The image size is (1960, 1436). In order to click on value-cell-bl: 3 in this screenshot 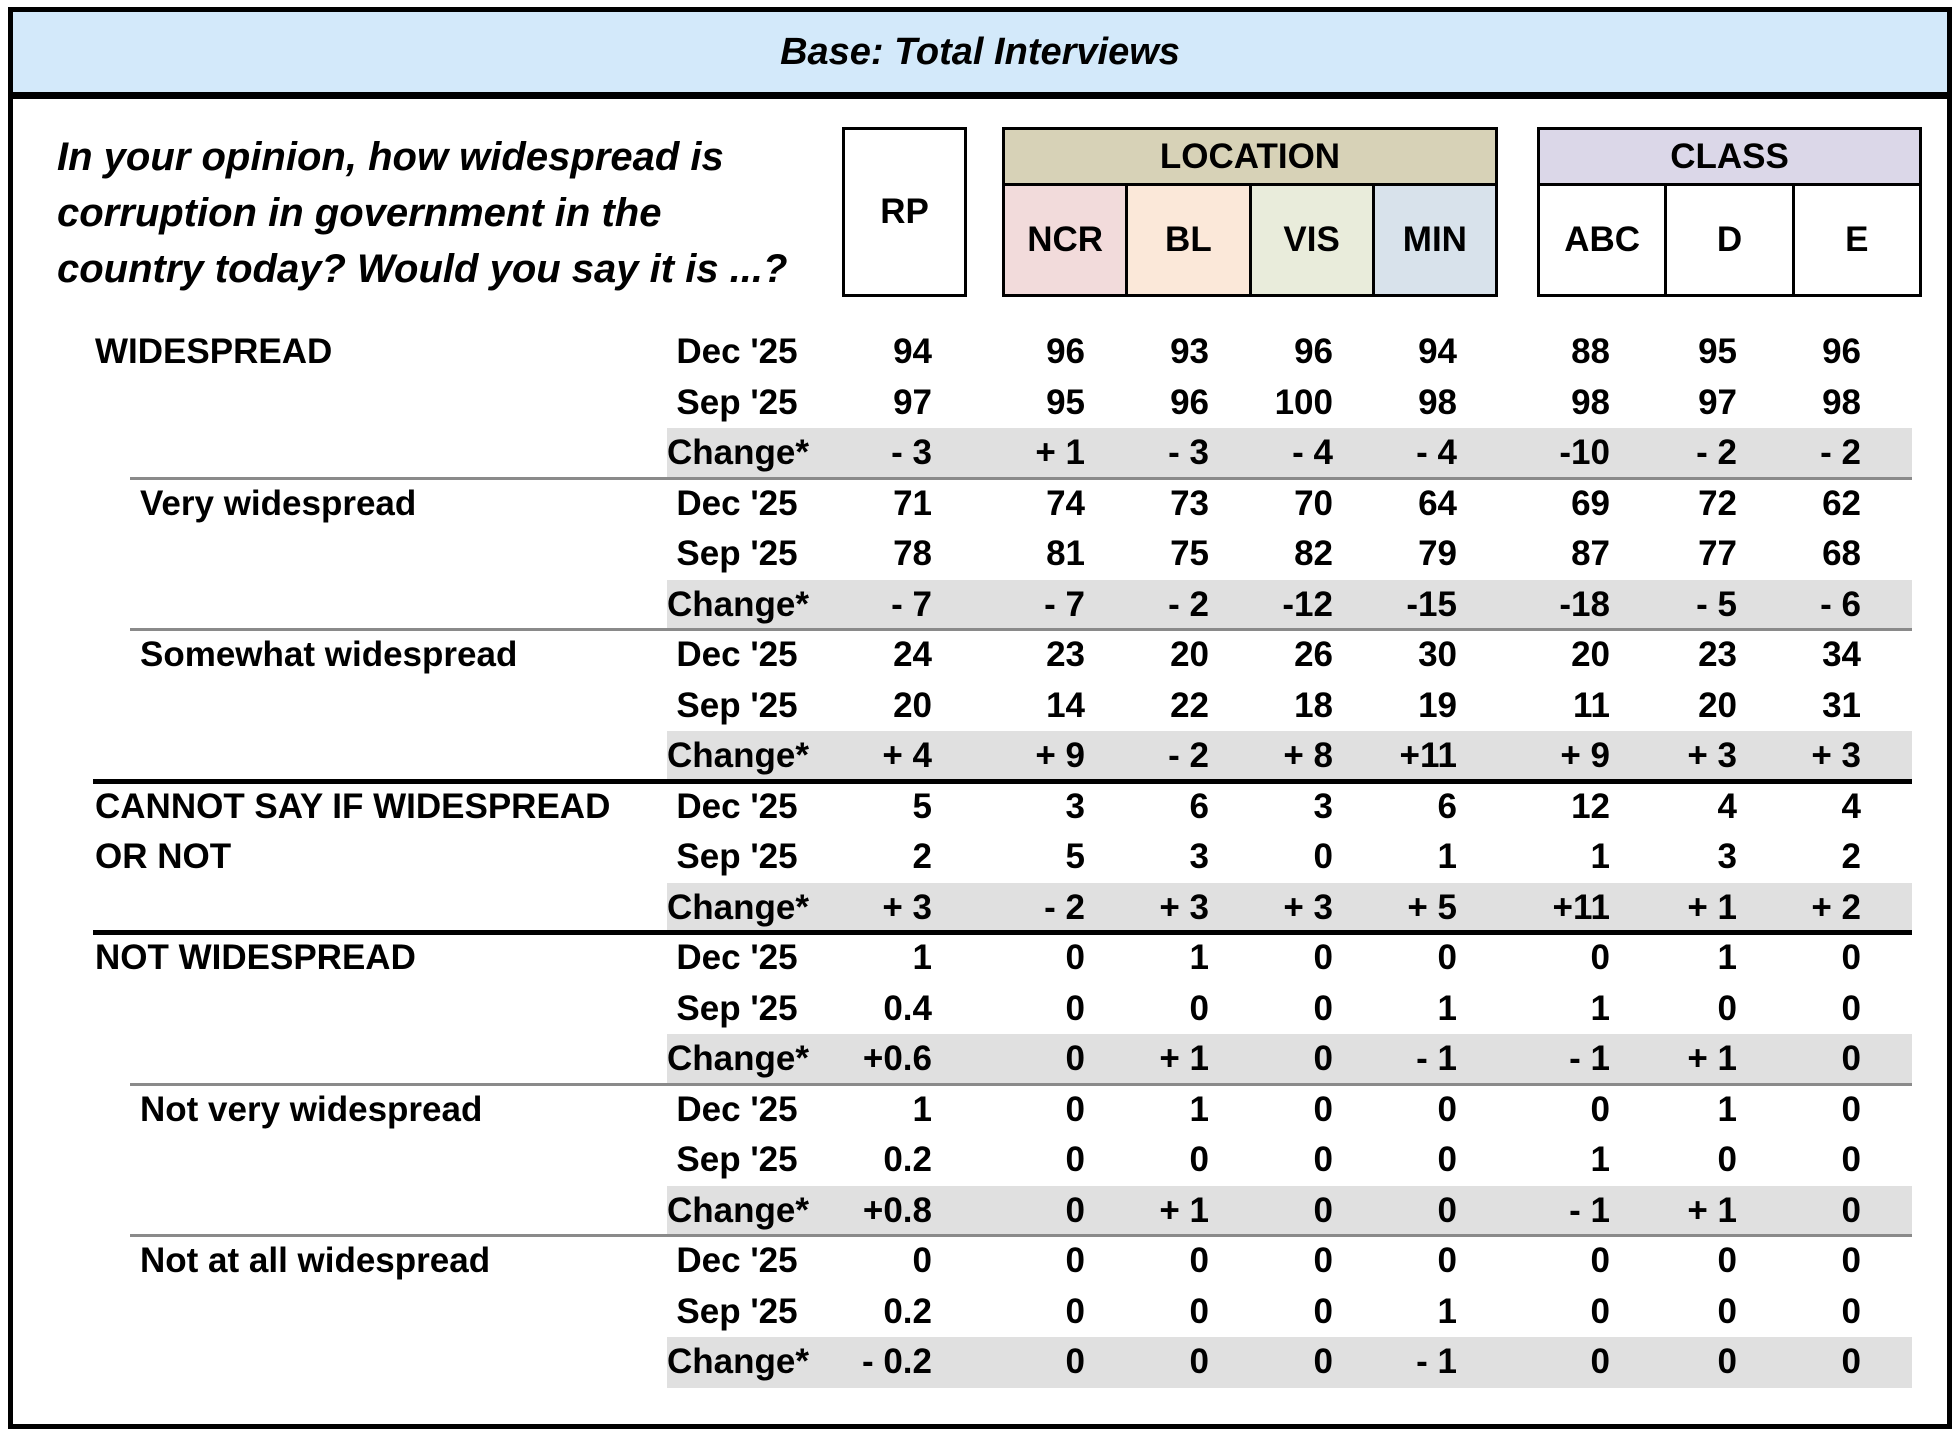, I will do `click(1199, 856)`.